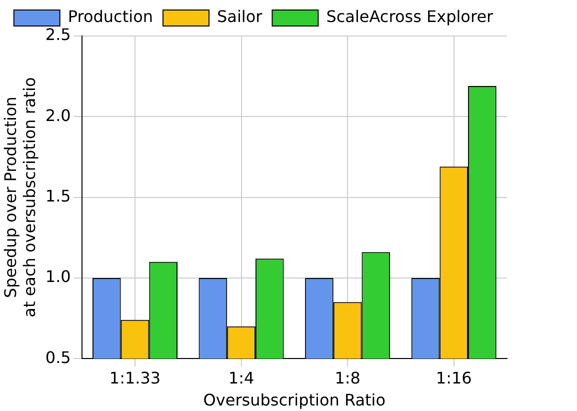 This screenshot has width=577, height=411. Describe the element at coordinates (410, 16) in the screenshot. I see `legend-label: ScaleAcross Explorer` at that location.